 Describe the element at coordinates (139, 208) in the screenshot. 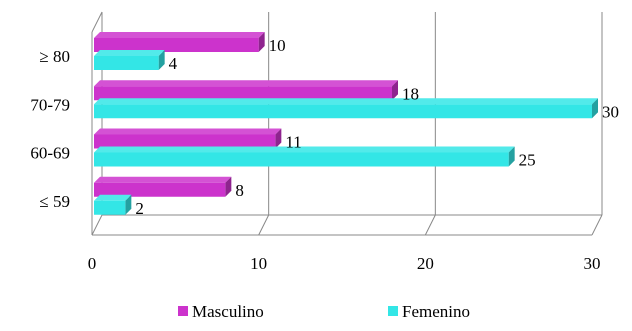

I see `data-label: 2` at that location.